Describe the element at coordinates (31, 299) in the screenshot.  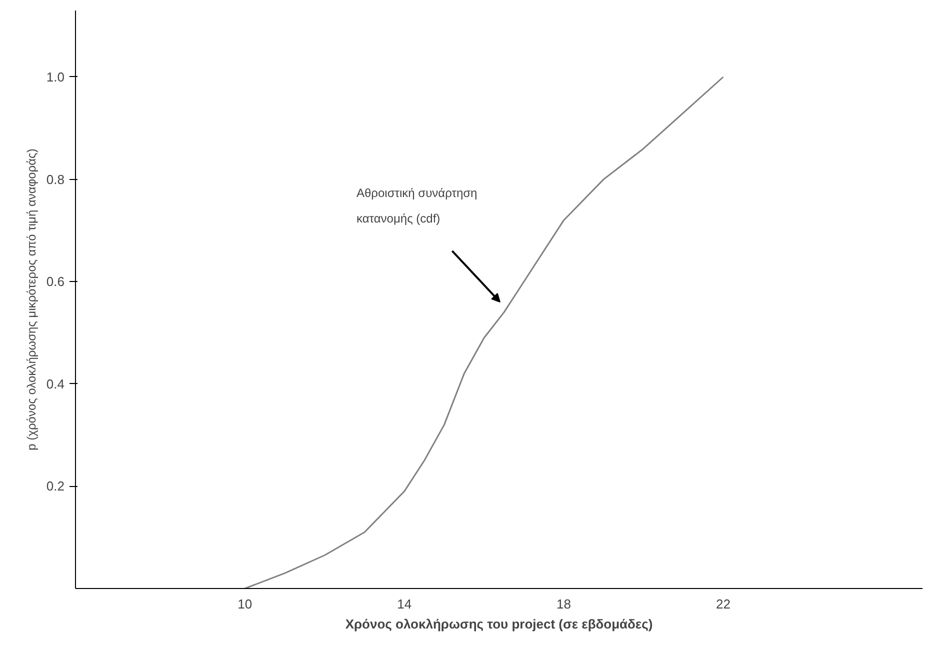
I see `y-axis-title: p (χρόνος ολοκλήρωσης μικρότερος από τιμή αναφοράς)` at that location.